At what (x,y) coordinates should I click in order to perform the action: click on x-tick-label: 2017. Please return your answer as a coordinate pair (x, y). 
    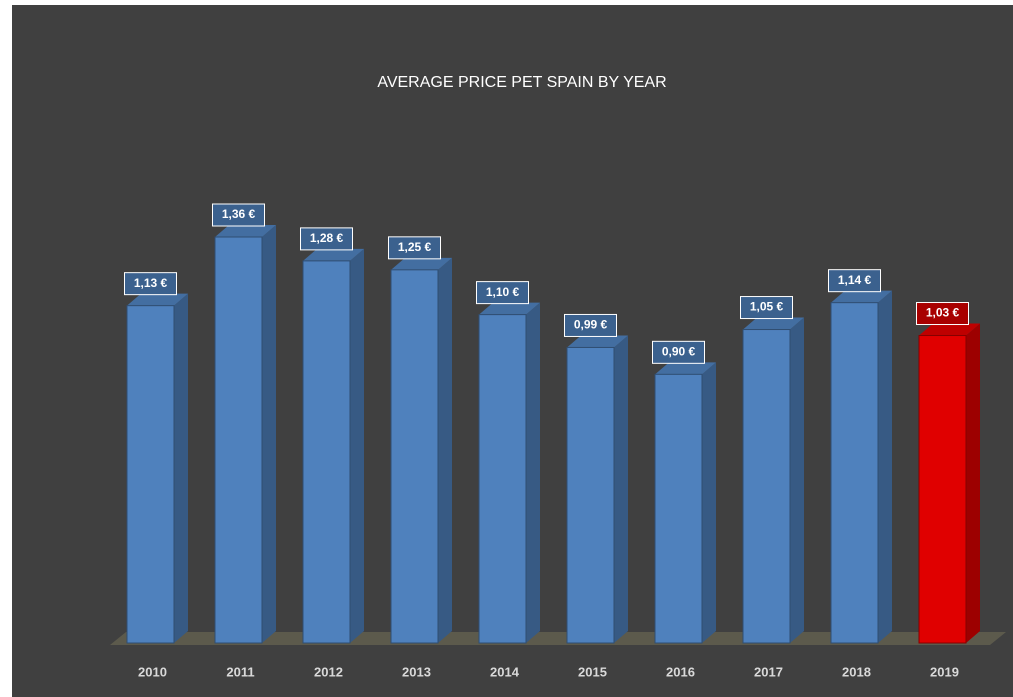
    Looking at the image, I should click on (768, 671).